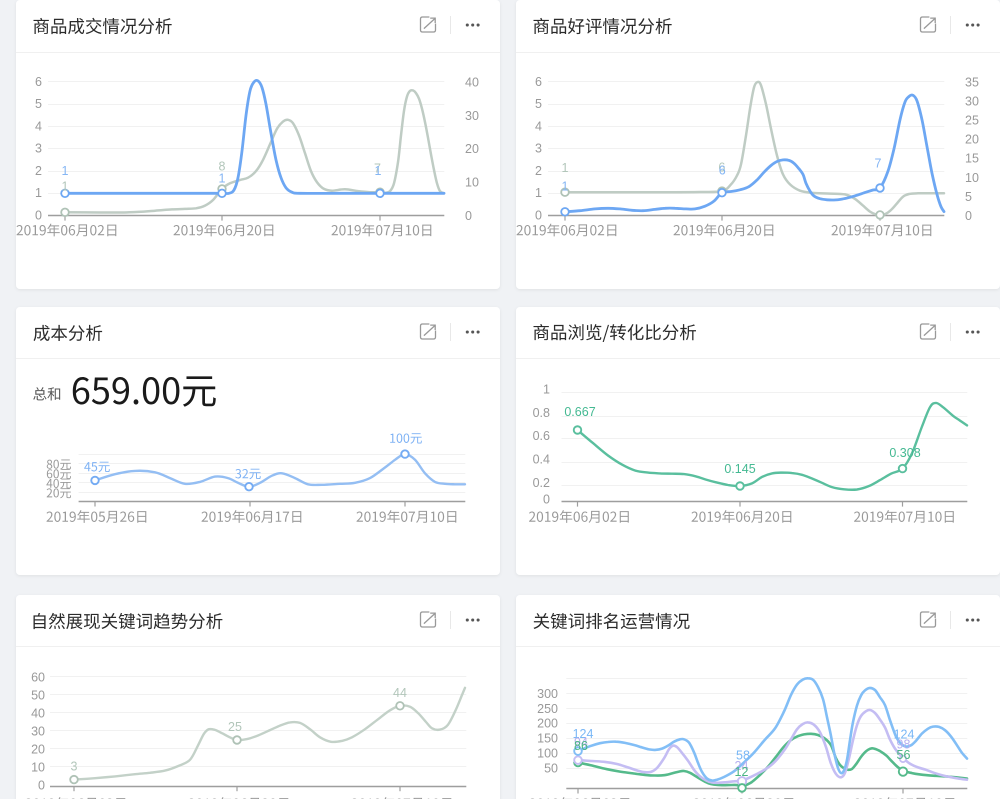 This screenshot has height=799, width=1000. I want to click on svg-text: 0.145, so click(739, 469).